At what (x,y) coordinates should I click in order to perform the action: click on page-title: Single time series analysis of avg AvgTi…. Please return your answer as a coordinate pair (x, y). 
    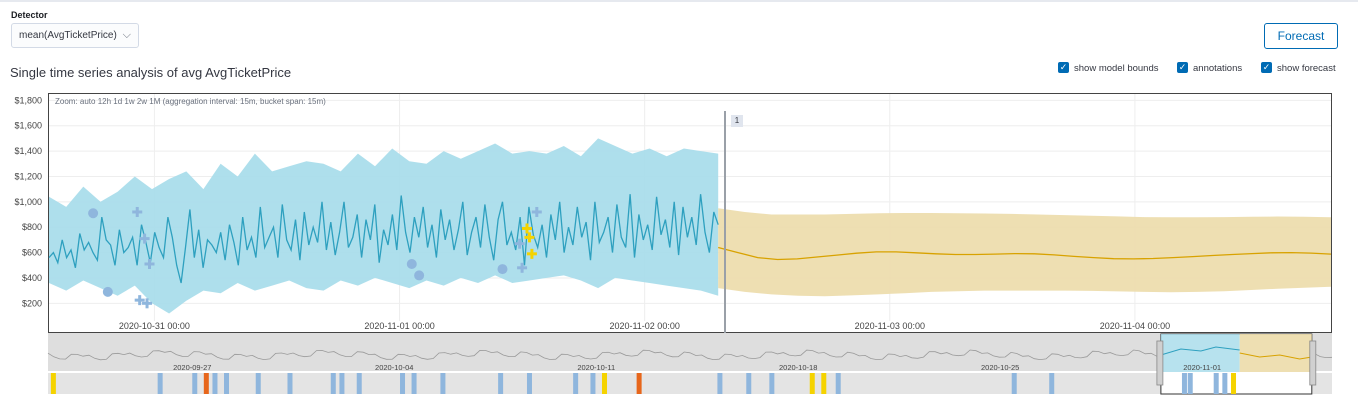
    Looking at the image, I should click on (151, 72).